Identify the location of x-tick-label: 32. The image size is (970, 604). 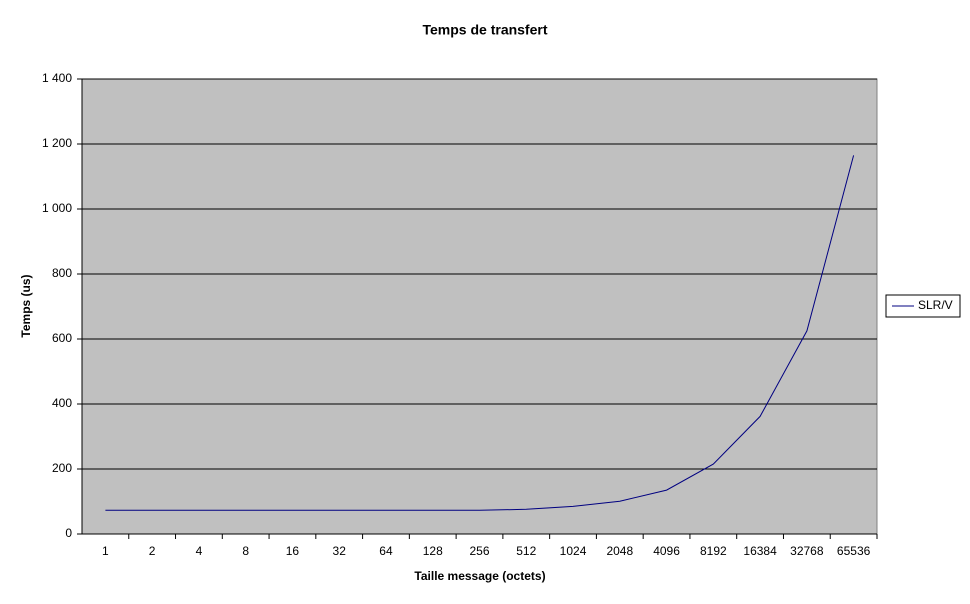
(340, 551).